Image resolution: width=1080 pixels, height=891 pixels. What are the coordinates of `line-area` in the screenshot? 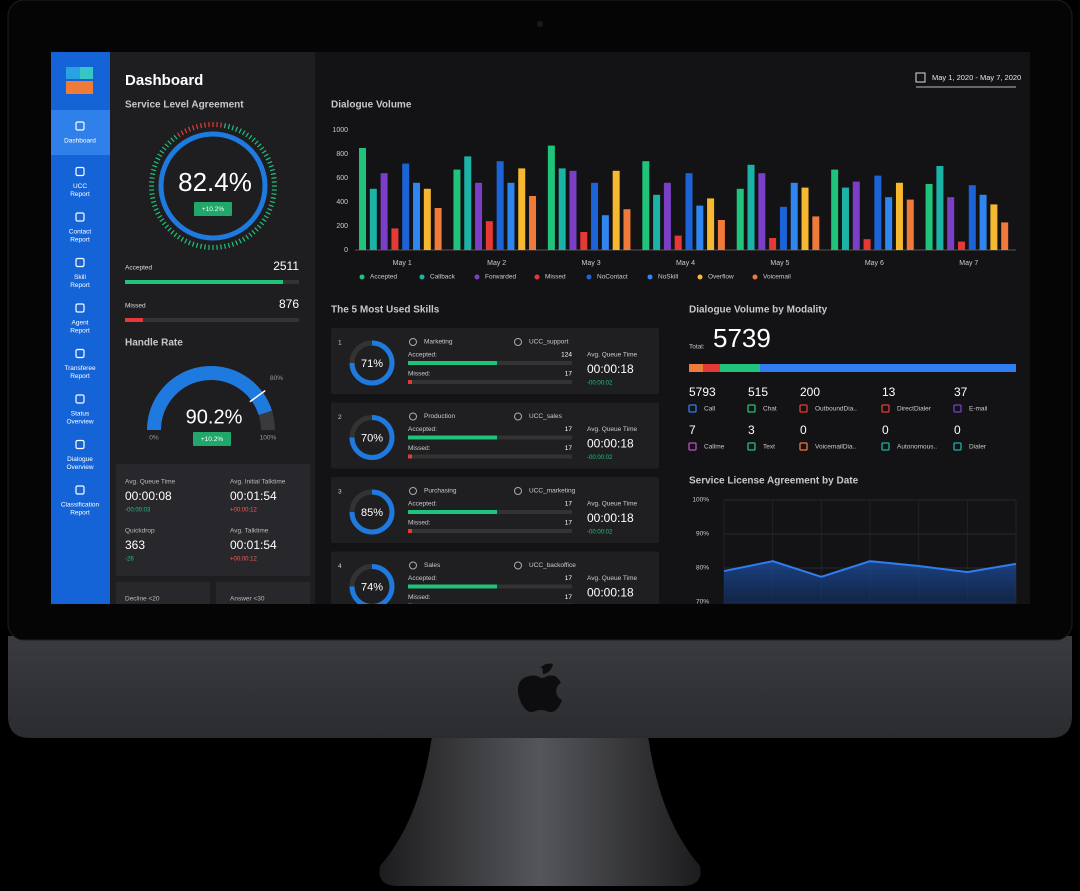 It's located at (870, 582).